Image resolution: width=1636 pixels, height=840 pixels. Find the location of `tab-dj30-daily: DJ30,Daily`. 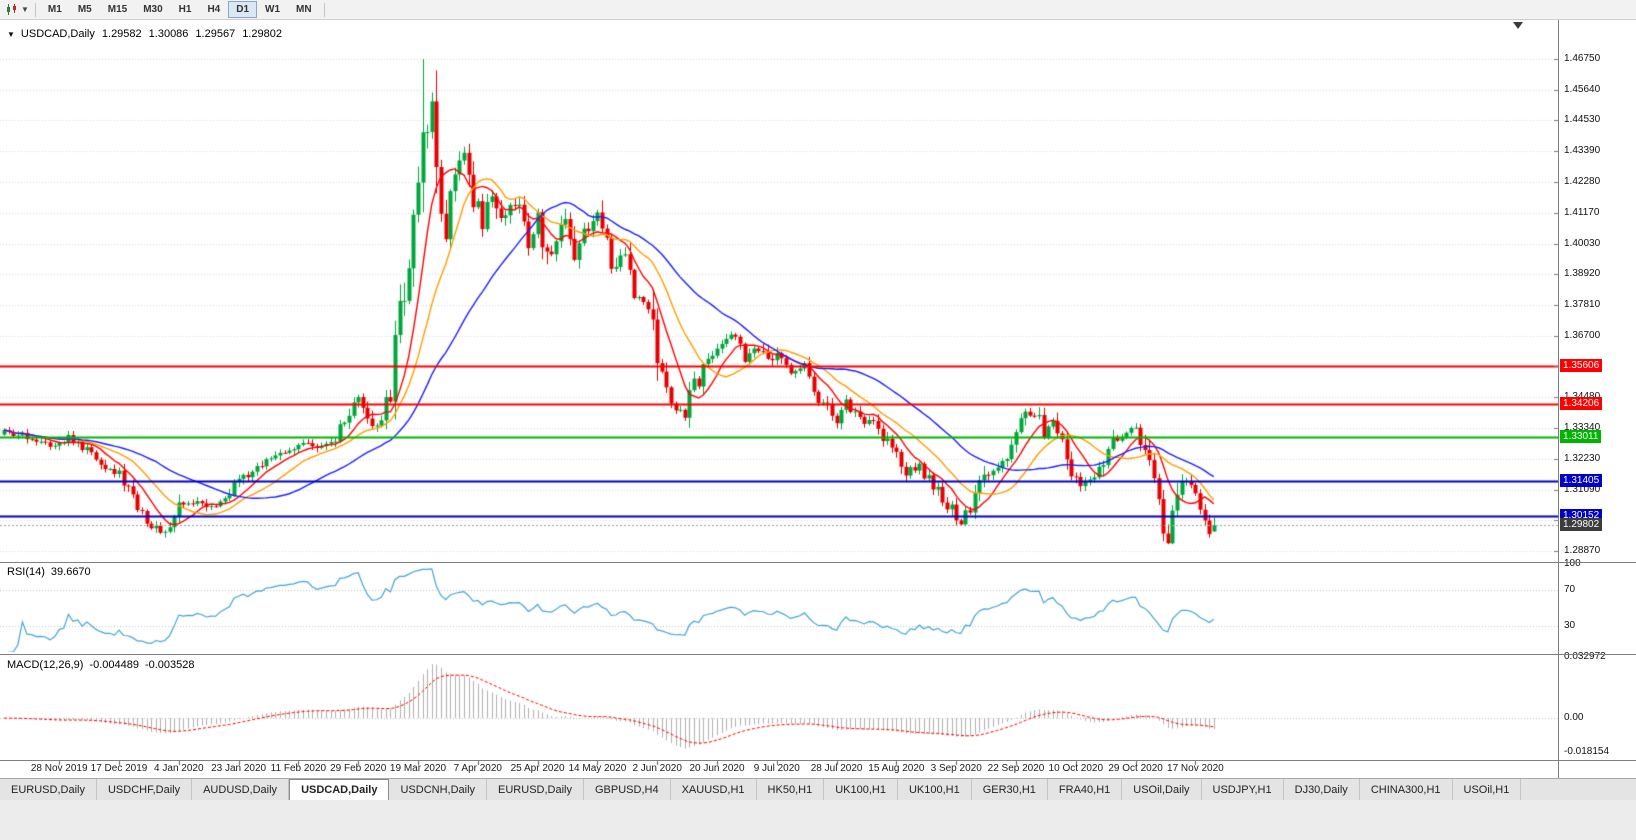

tab-dj30-daily: DJ30,Daily is located at coordinates (1322, 789).